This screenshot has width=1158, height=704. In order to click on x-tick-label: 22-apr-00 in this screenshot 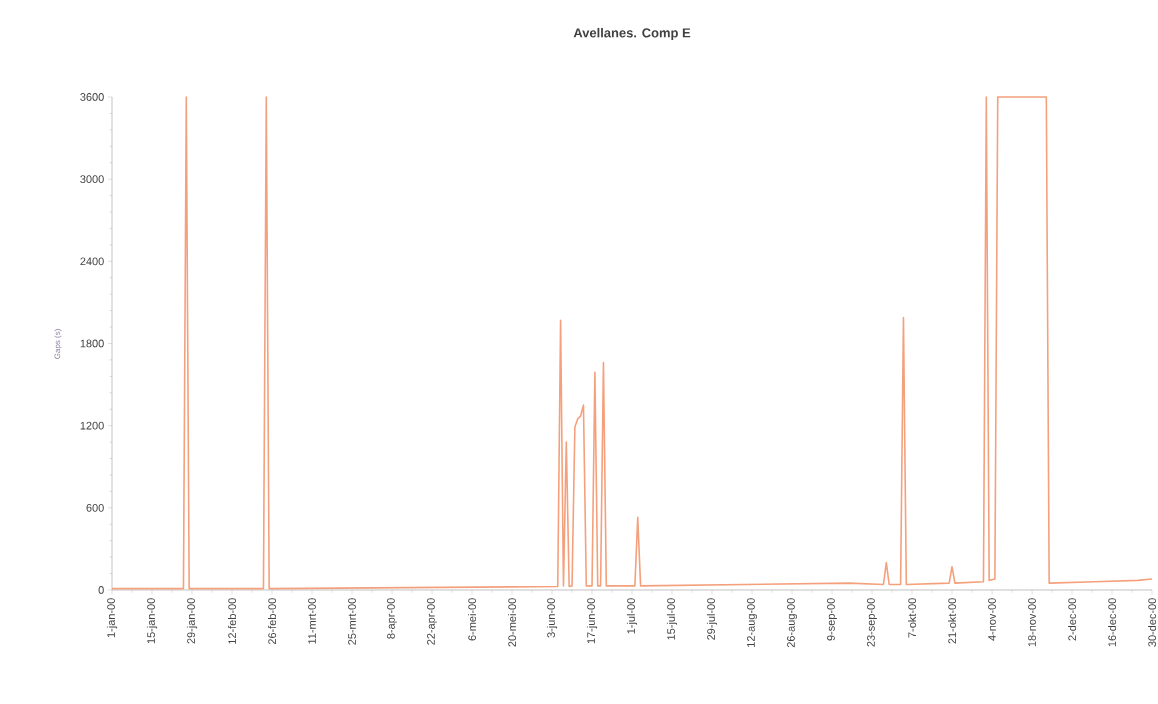, I will do `click(432, 621)`.